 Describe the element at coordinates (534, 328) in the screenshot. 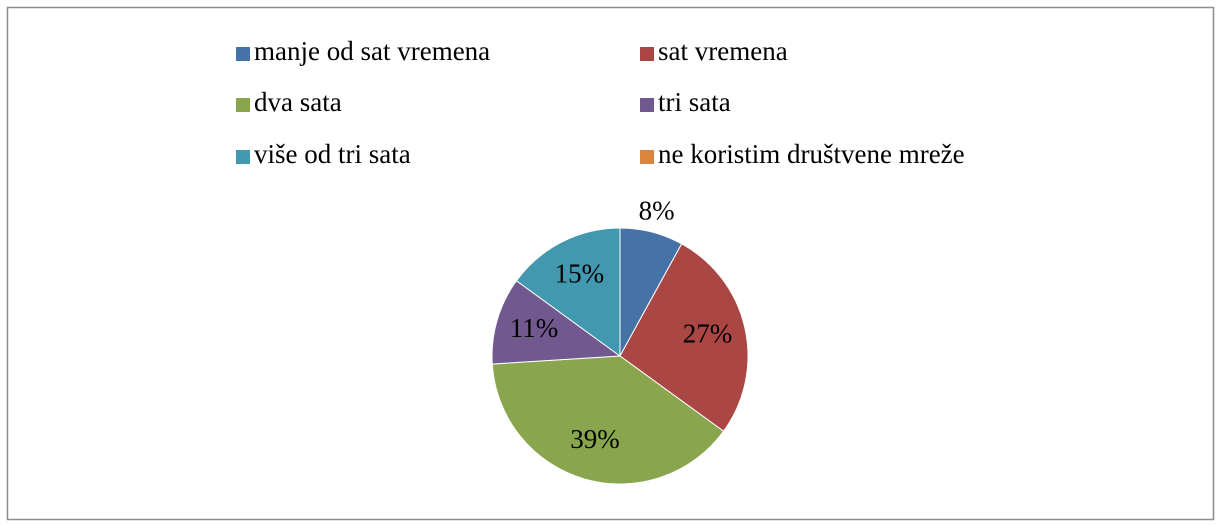

I see `data-label: 11%` at that location.